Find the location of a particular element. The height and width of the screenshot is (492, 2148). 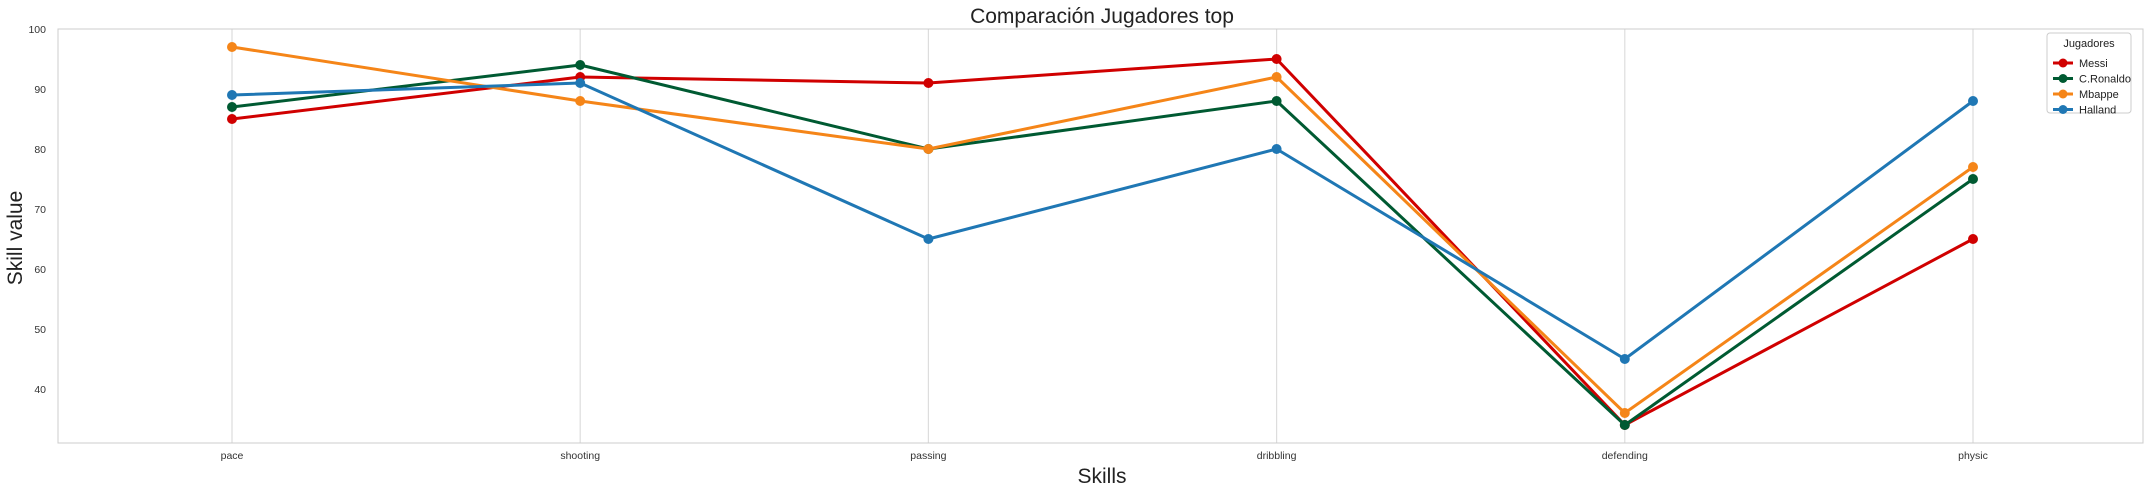

legend: Jugadores Messi C.Ronaldo Mbappe Halland is located at coordinates (2089, 74).